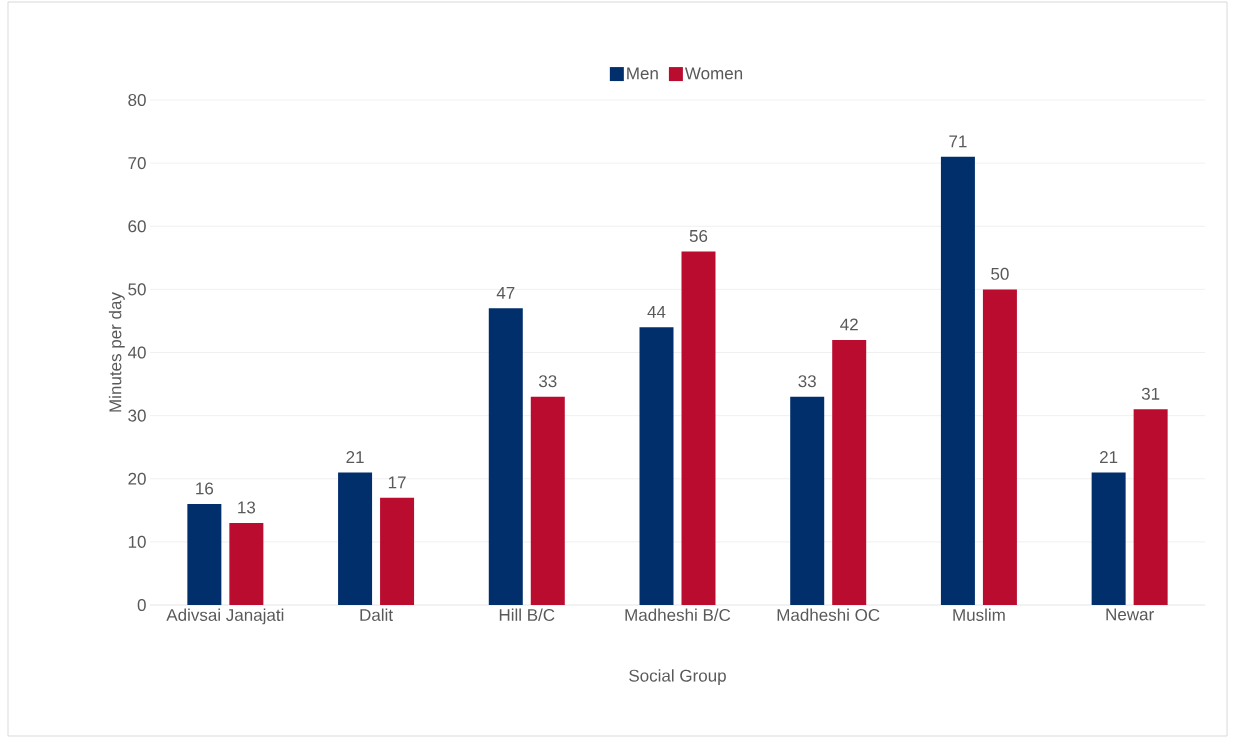 This screenshot has width=1235, height=738. What do you see at coordinates (1150, 393) in the screenshot?
I see `data-label: 31` at bounding box center [1150, 393].